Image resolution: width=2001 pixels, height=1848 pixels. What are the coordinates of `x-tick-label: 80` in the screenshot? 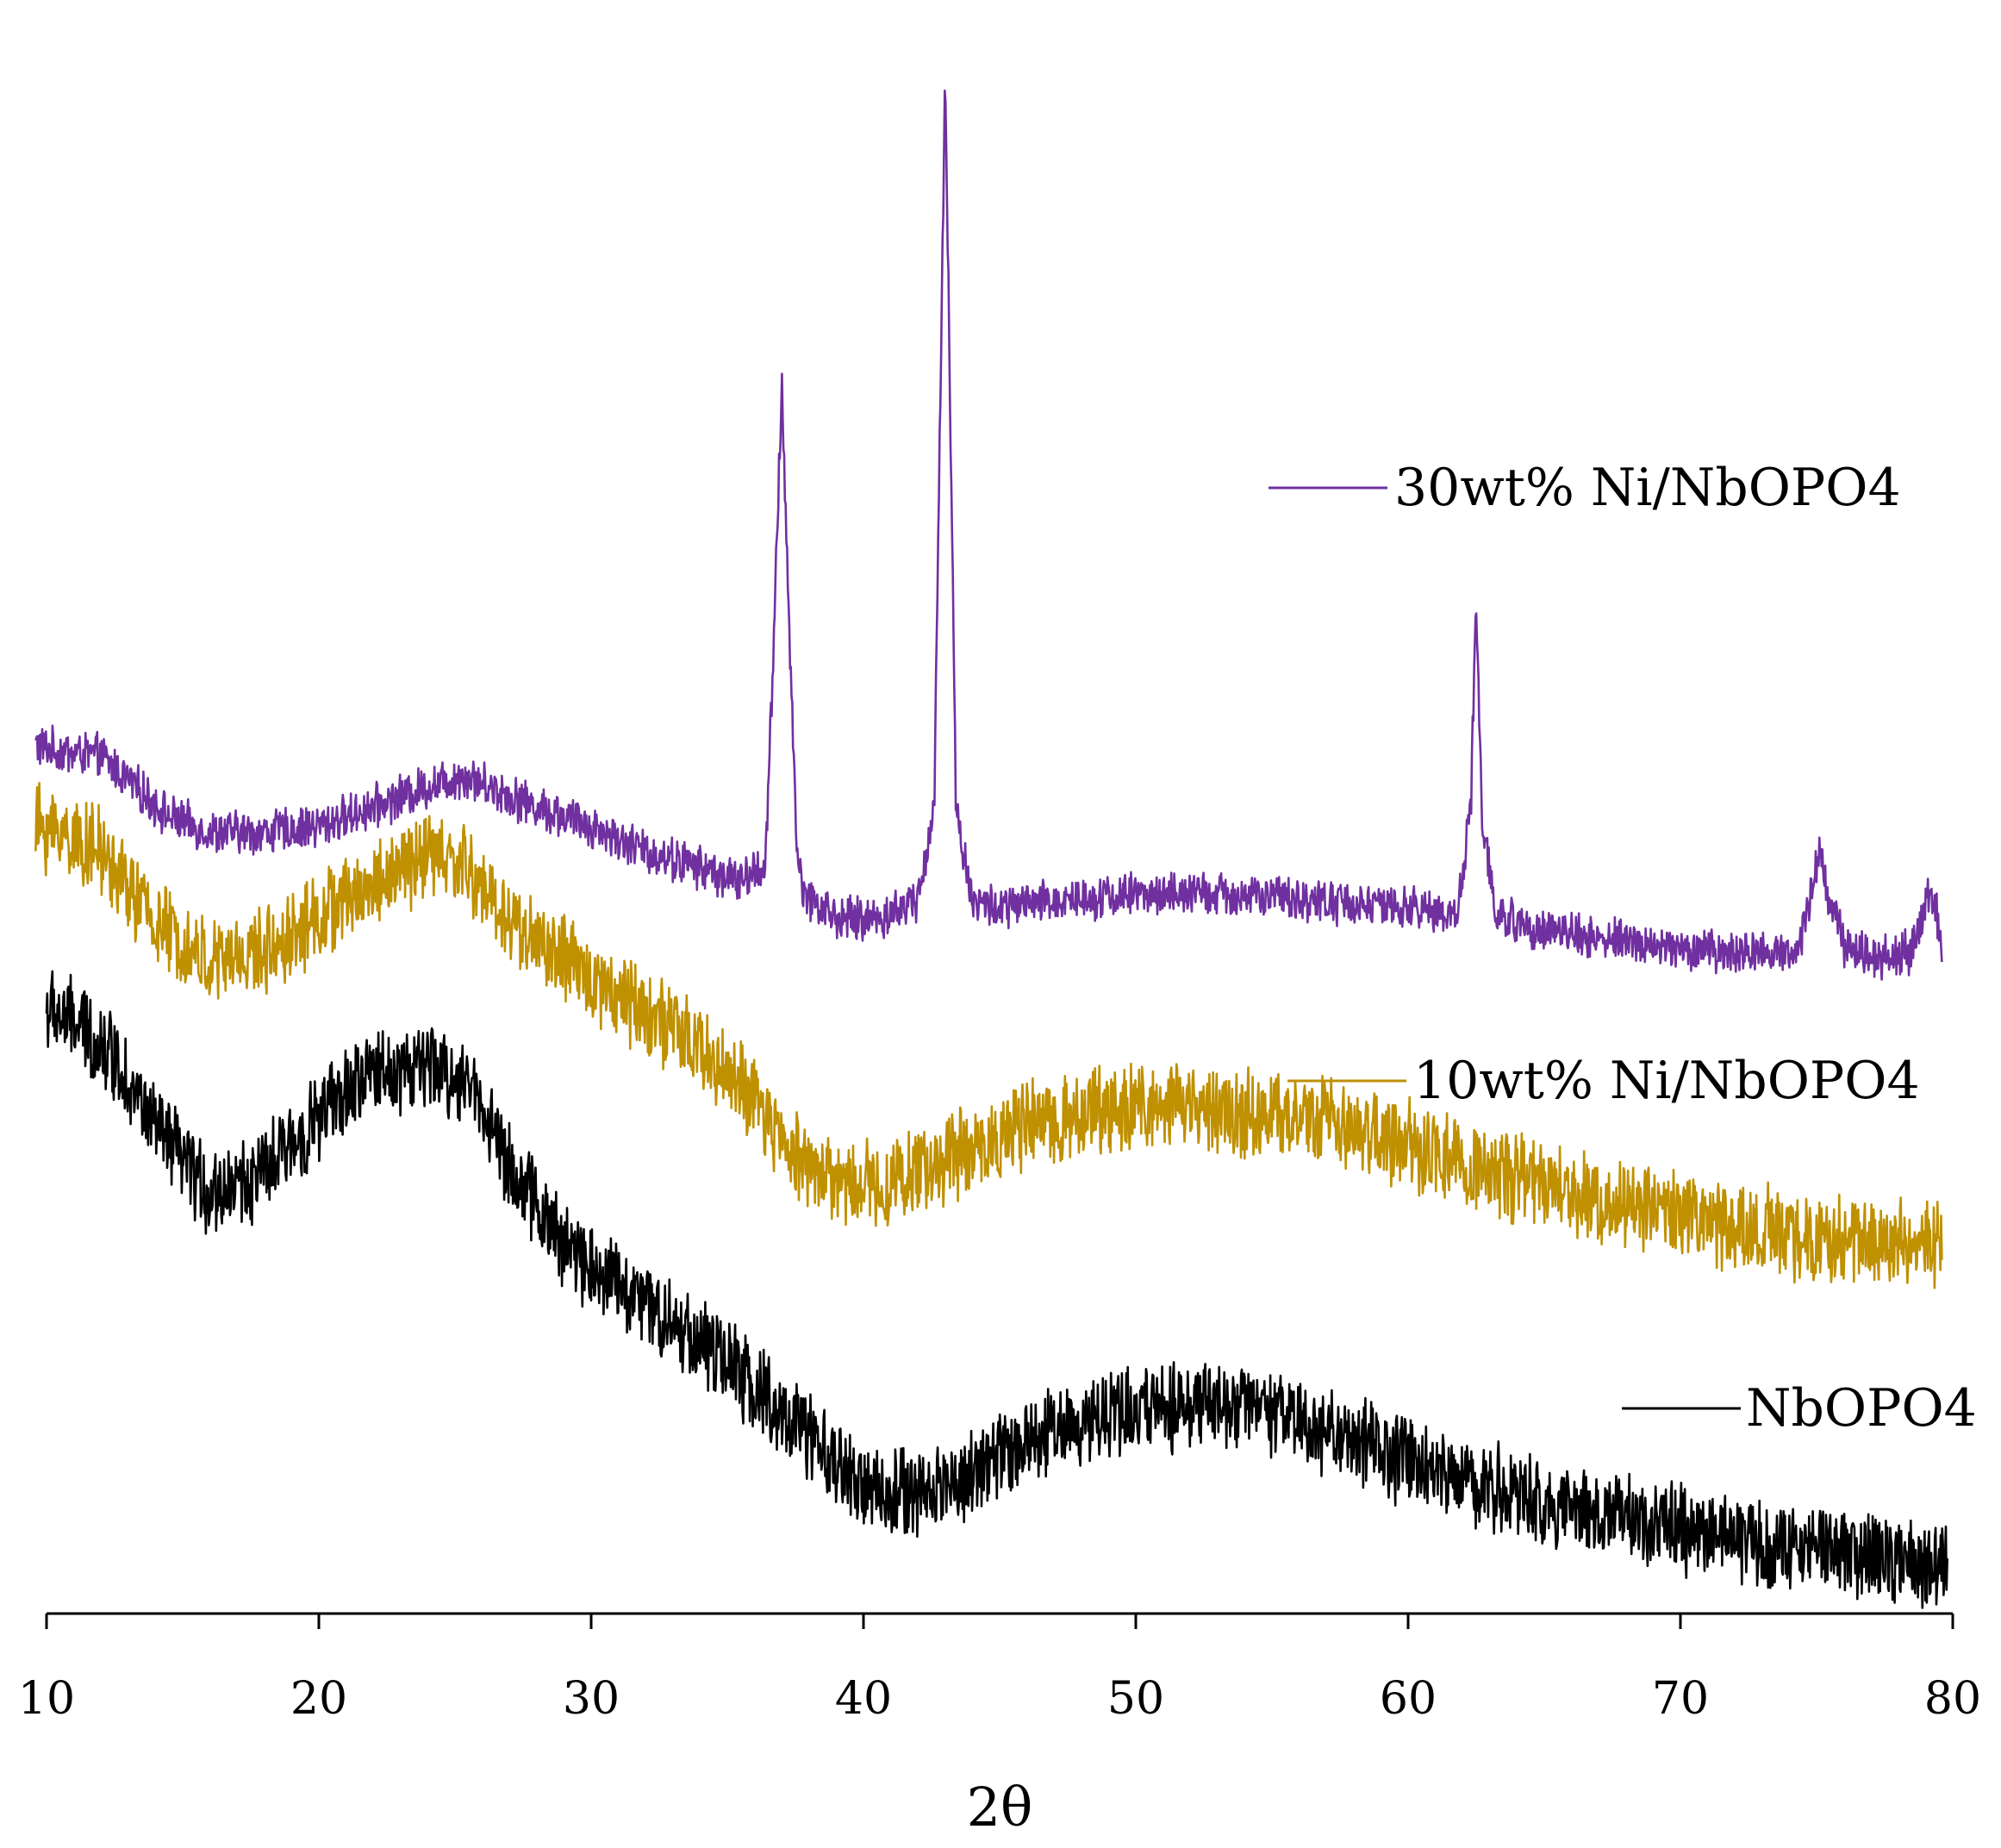 It's located at (1952, 1699).